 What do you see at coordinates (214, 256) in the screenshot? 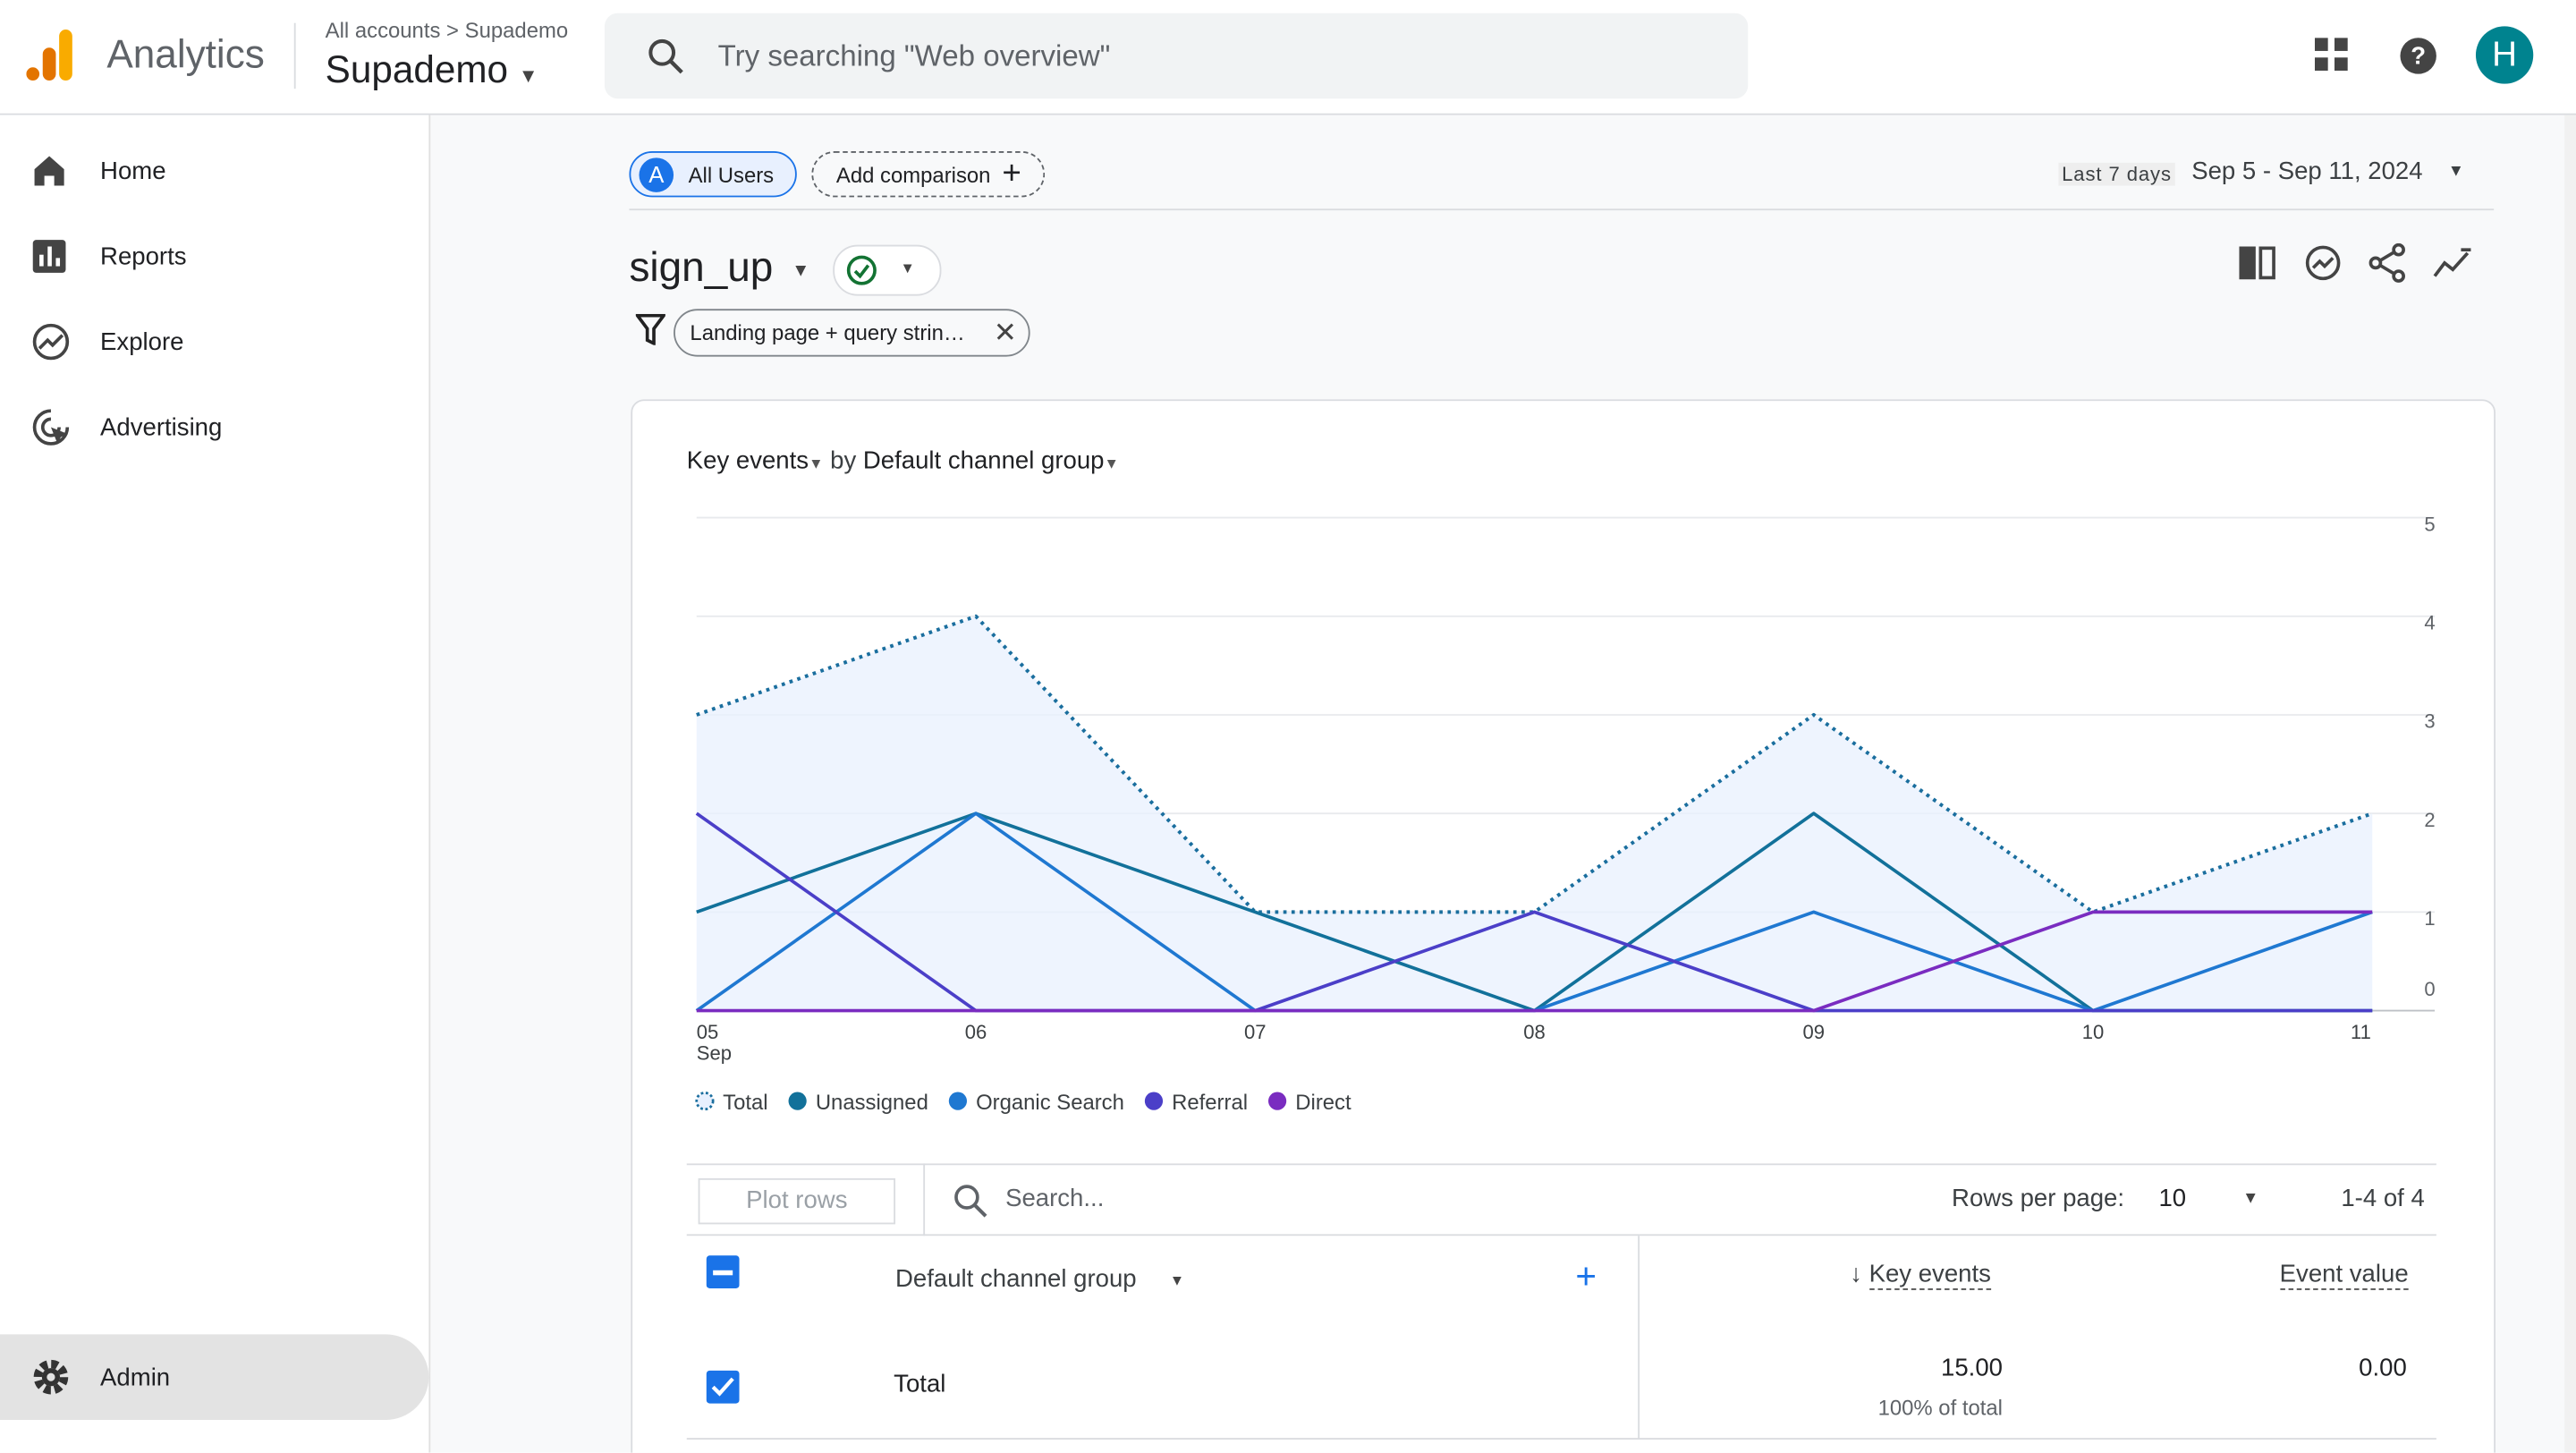
I see `nav-reports: Reports` at bounding box center [214, 256].